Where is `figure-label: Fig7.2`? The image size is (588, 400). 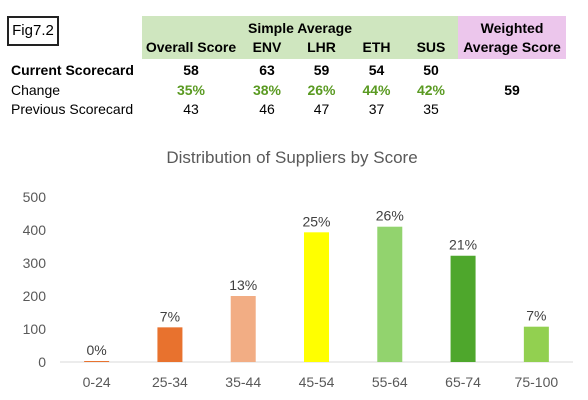
figure-label: Fig7.2 is located at coordinates (33, 31).